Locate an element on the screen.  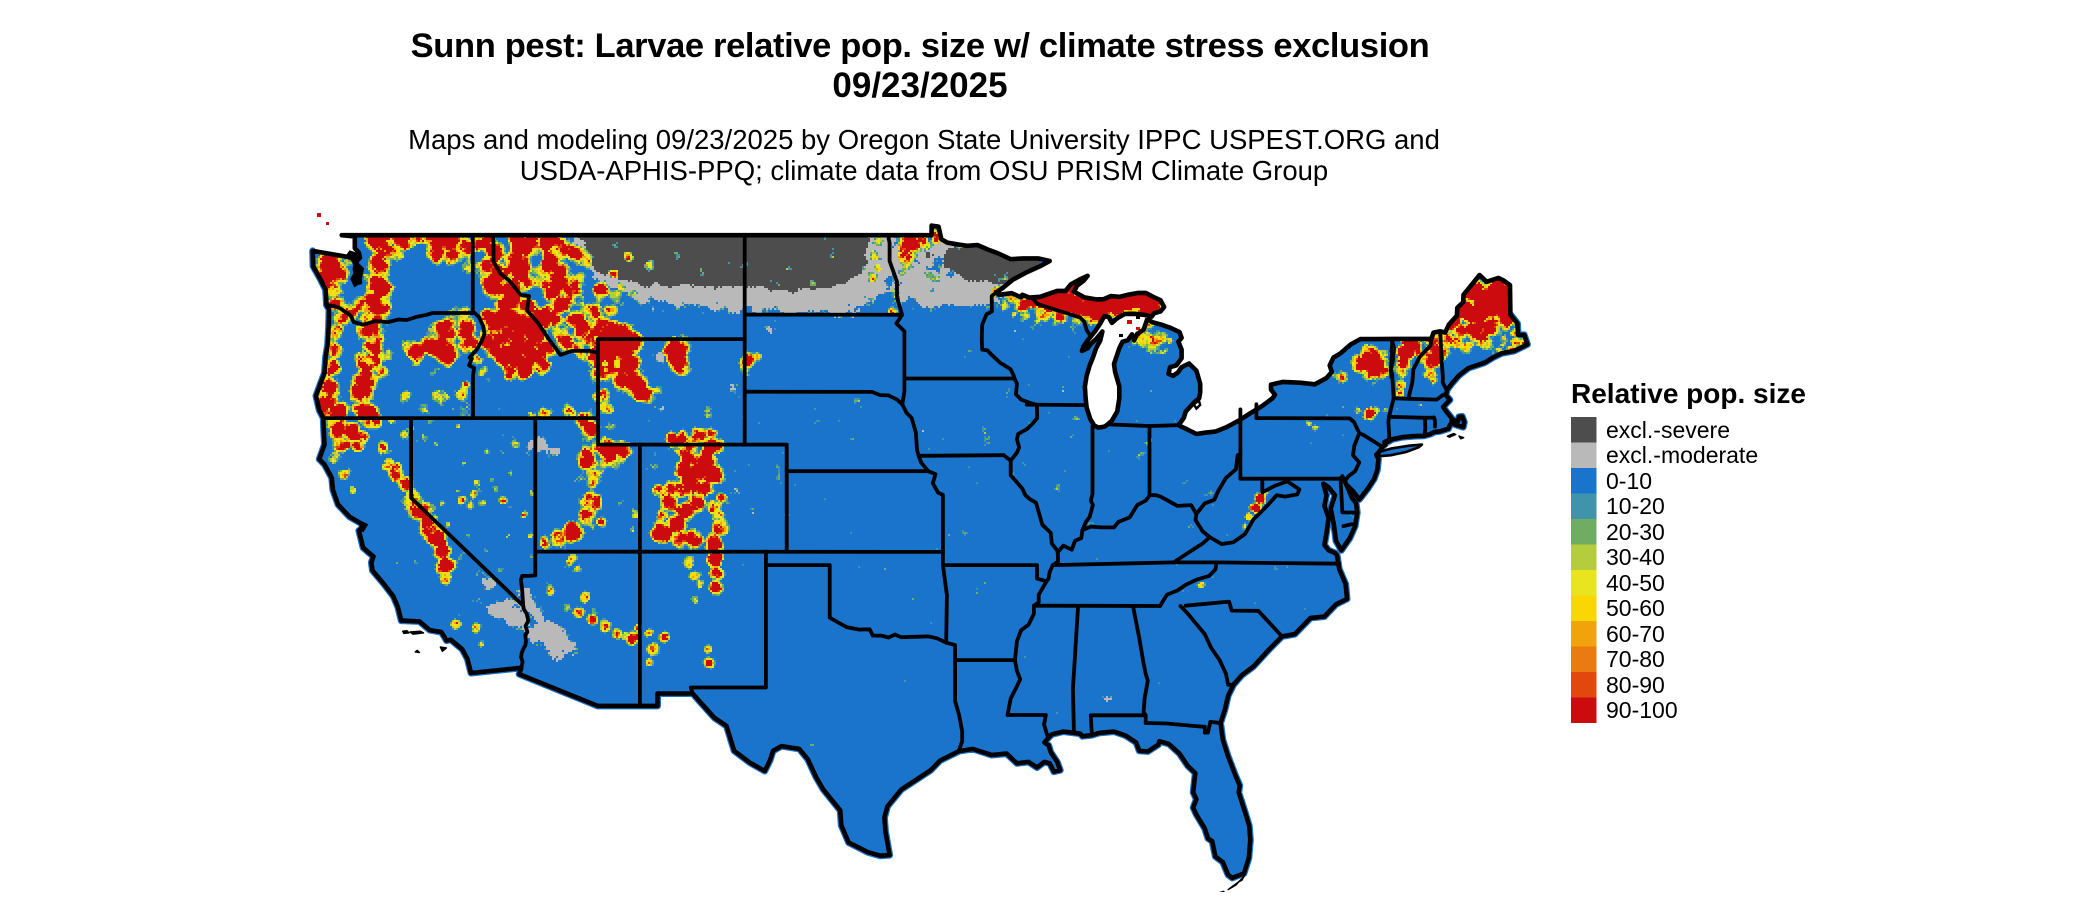
svg-text: 30-40 is located at coordinates (1635, 557).